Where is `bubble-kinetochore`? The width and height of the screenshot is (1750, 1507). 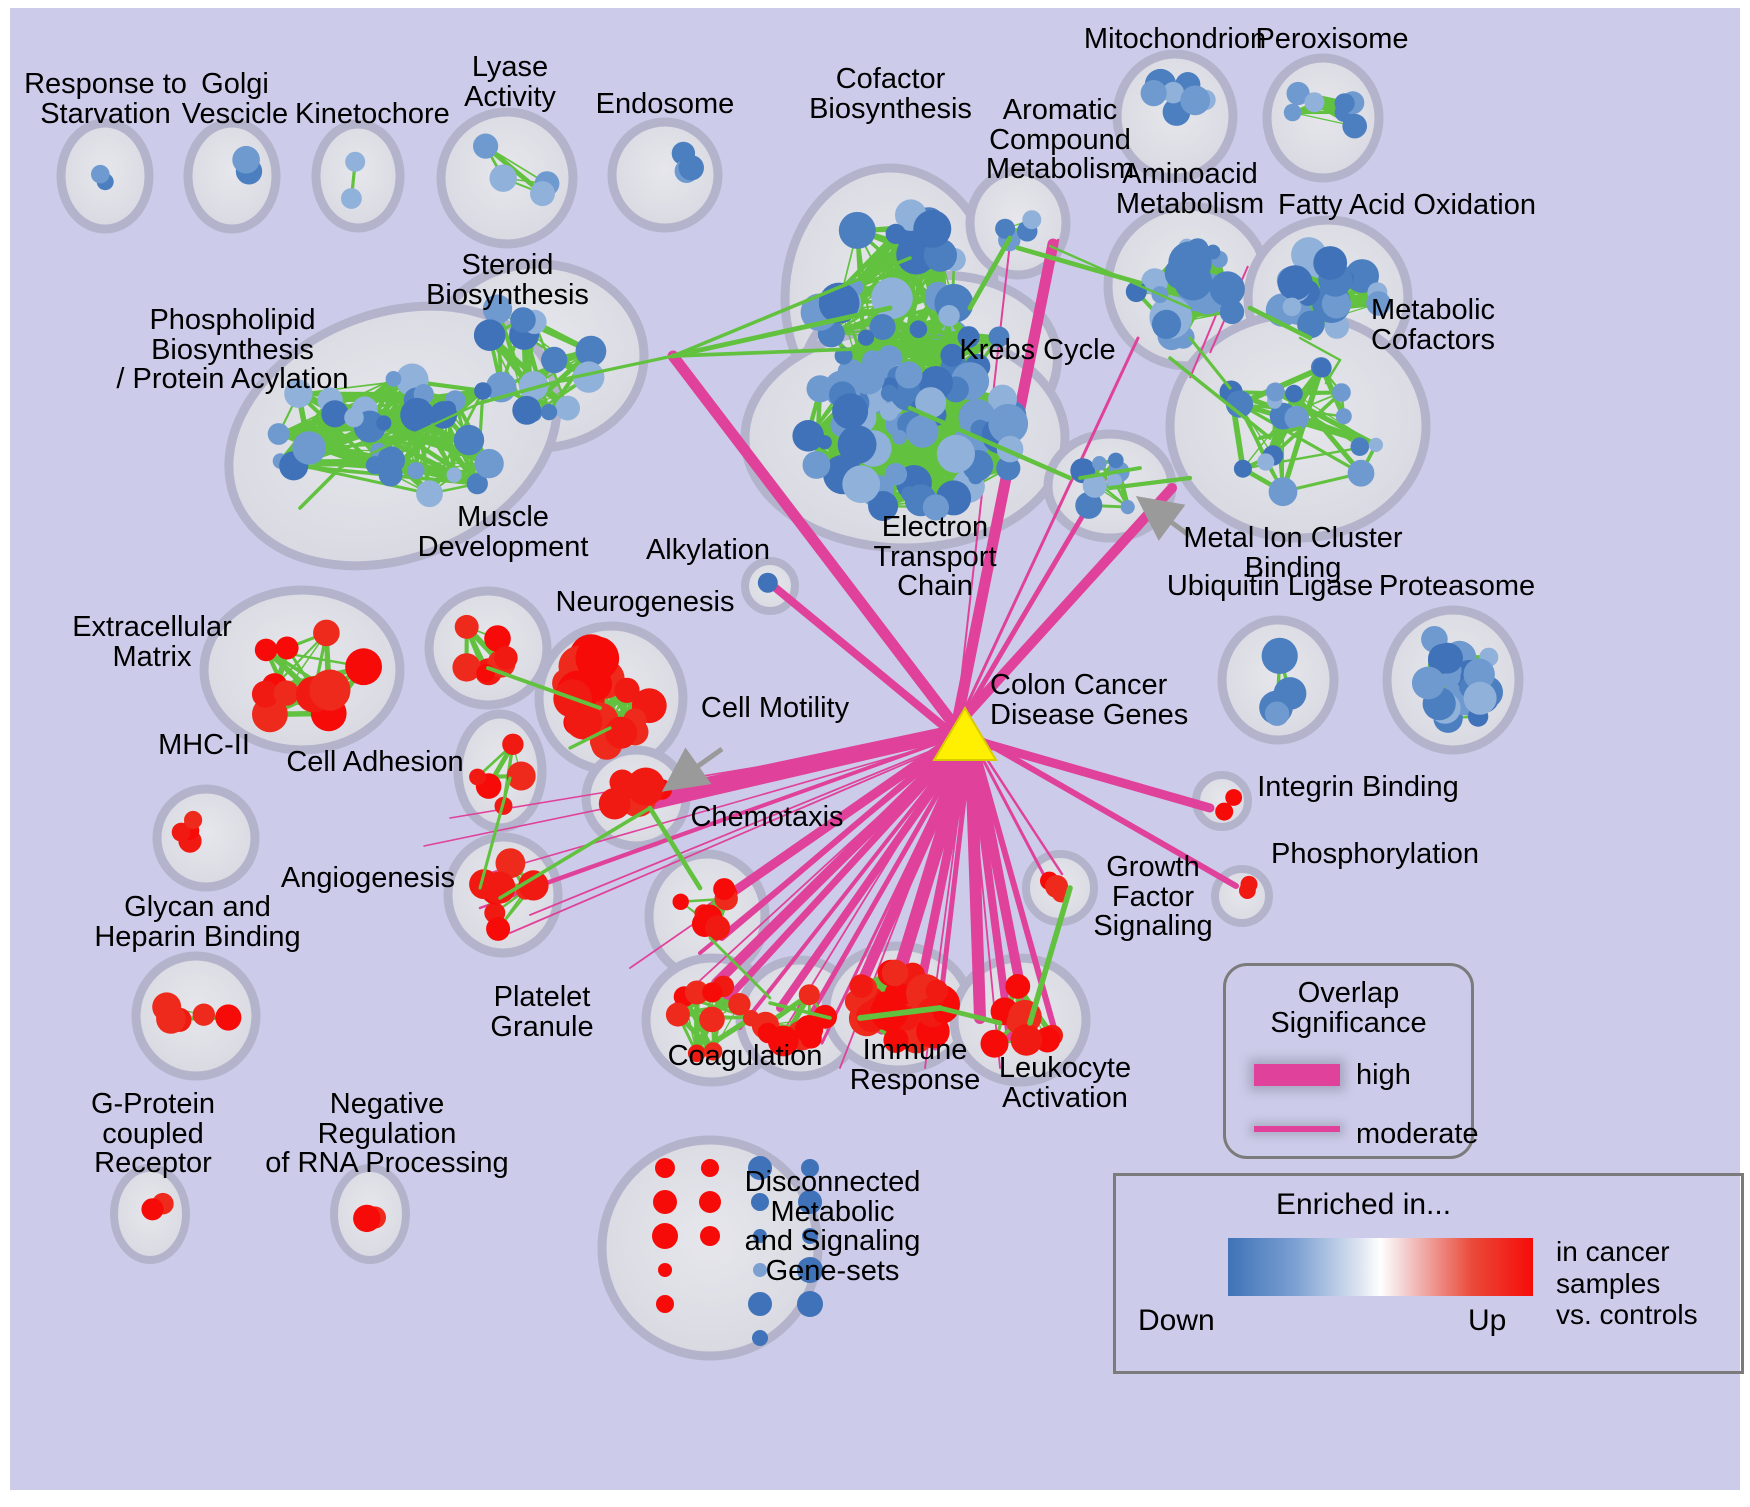 bubble-kinetochore is located at coordinates (358, 176).